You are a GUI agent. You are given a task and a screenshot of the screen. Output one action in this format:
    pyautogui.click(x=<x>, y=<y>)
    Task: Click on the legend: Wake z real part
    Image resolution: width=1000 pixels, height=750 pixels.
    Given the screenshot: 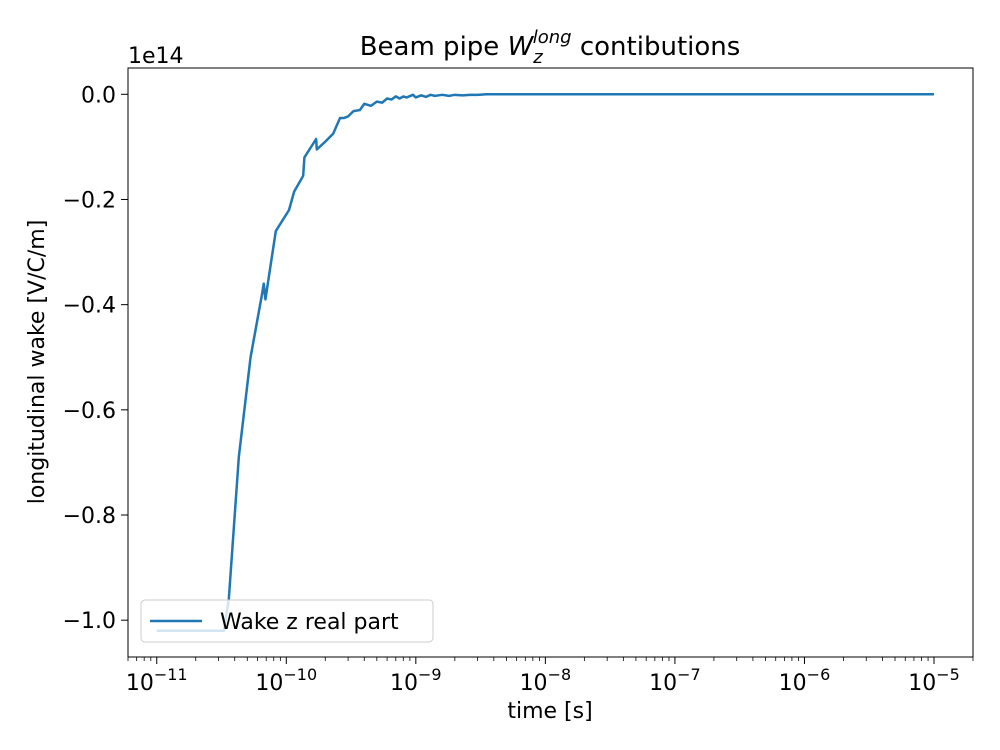 What is the action you would take?
    pyautogui.click(x=287, y=621)
    